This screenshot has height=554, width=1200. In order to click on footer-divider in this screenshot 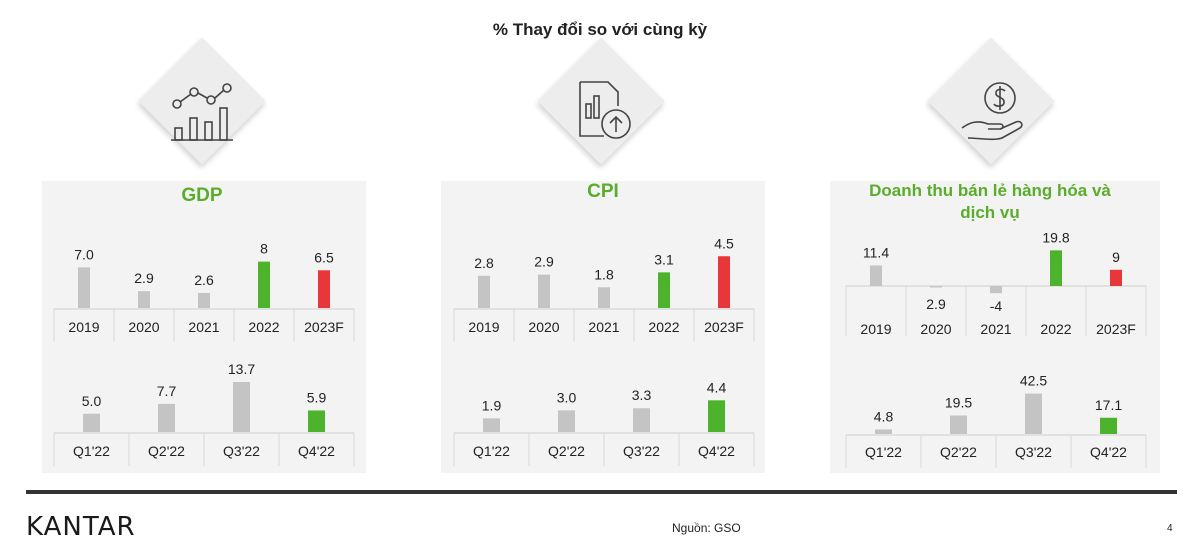, I will do `click(601, 492)`.